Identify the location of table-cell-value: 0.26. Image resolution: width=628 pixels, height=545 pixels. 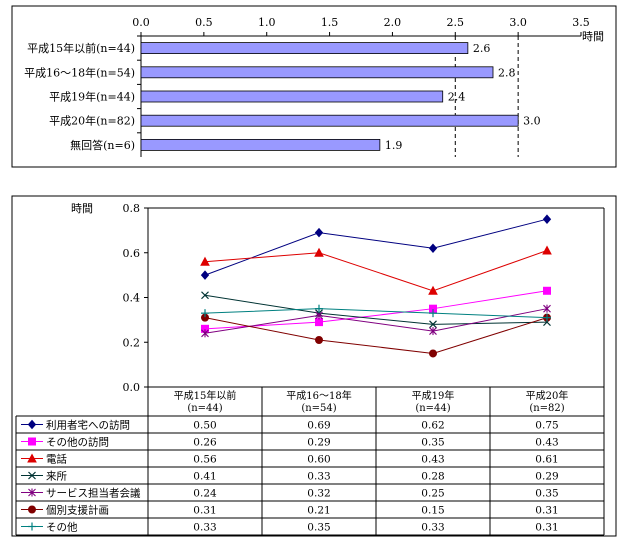
(205, 443).